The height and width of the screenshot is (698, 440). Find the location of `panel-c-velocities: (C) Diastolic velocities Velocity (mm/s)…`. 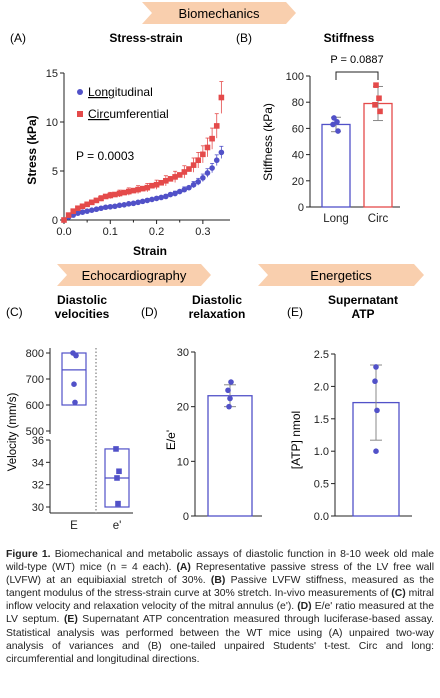

panel-c-velocities: (C) Diastolic velocities Velocity (mm/s)… is located at coordinates (69, 412).